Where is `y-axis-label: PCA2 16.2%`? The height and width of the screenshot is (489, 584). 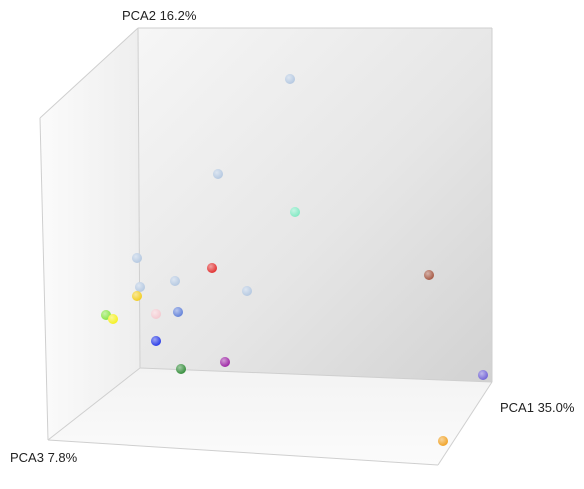
y-axis-label: PCA2 16.2% is located at coordinates (159, 15).